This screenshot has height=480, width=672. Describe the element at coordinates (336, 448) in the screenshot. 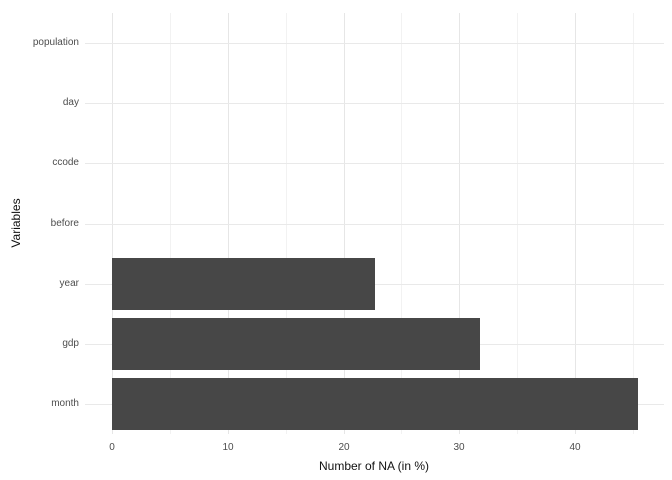

I see `x-axis-tick-labels: 0 10 20 30 40` at that location.